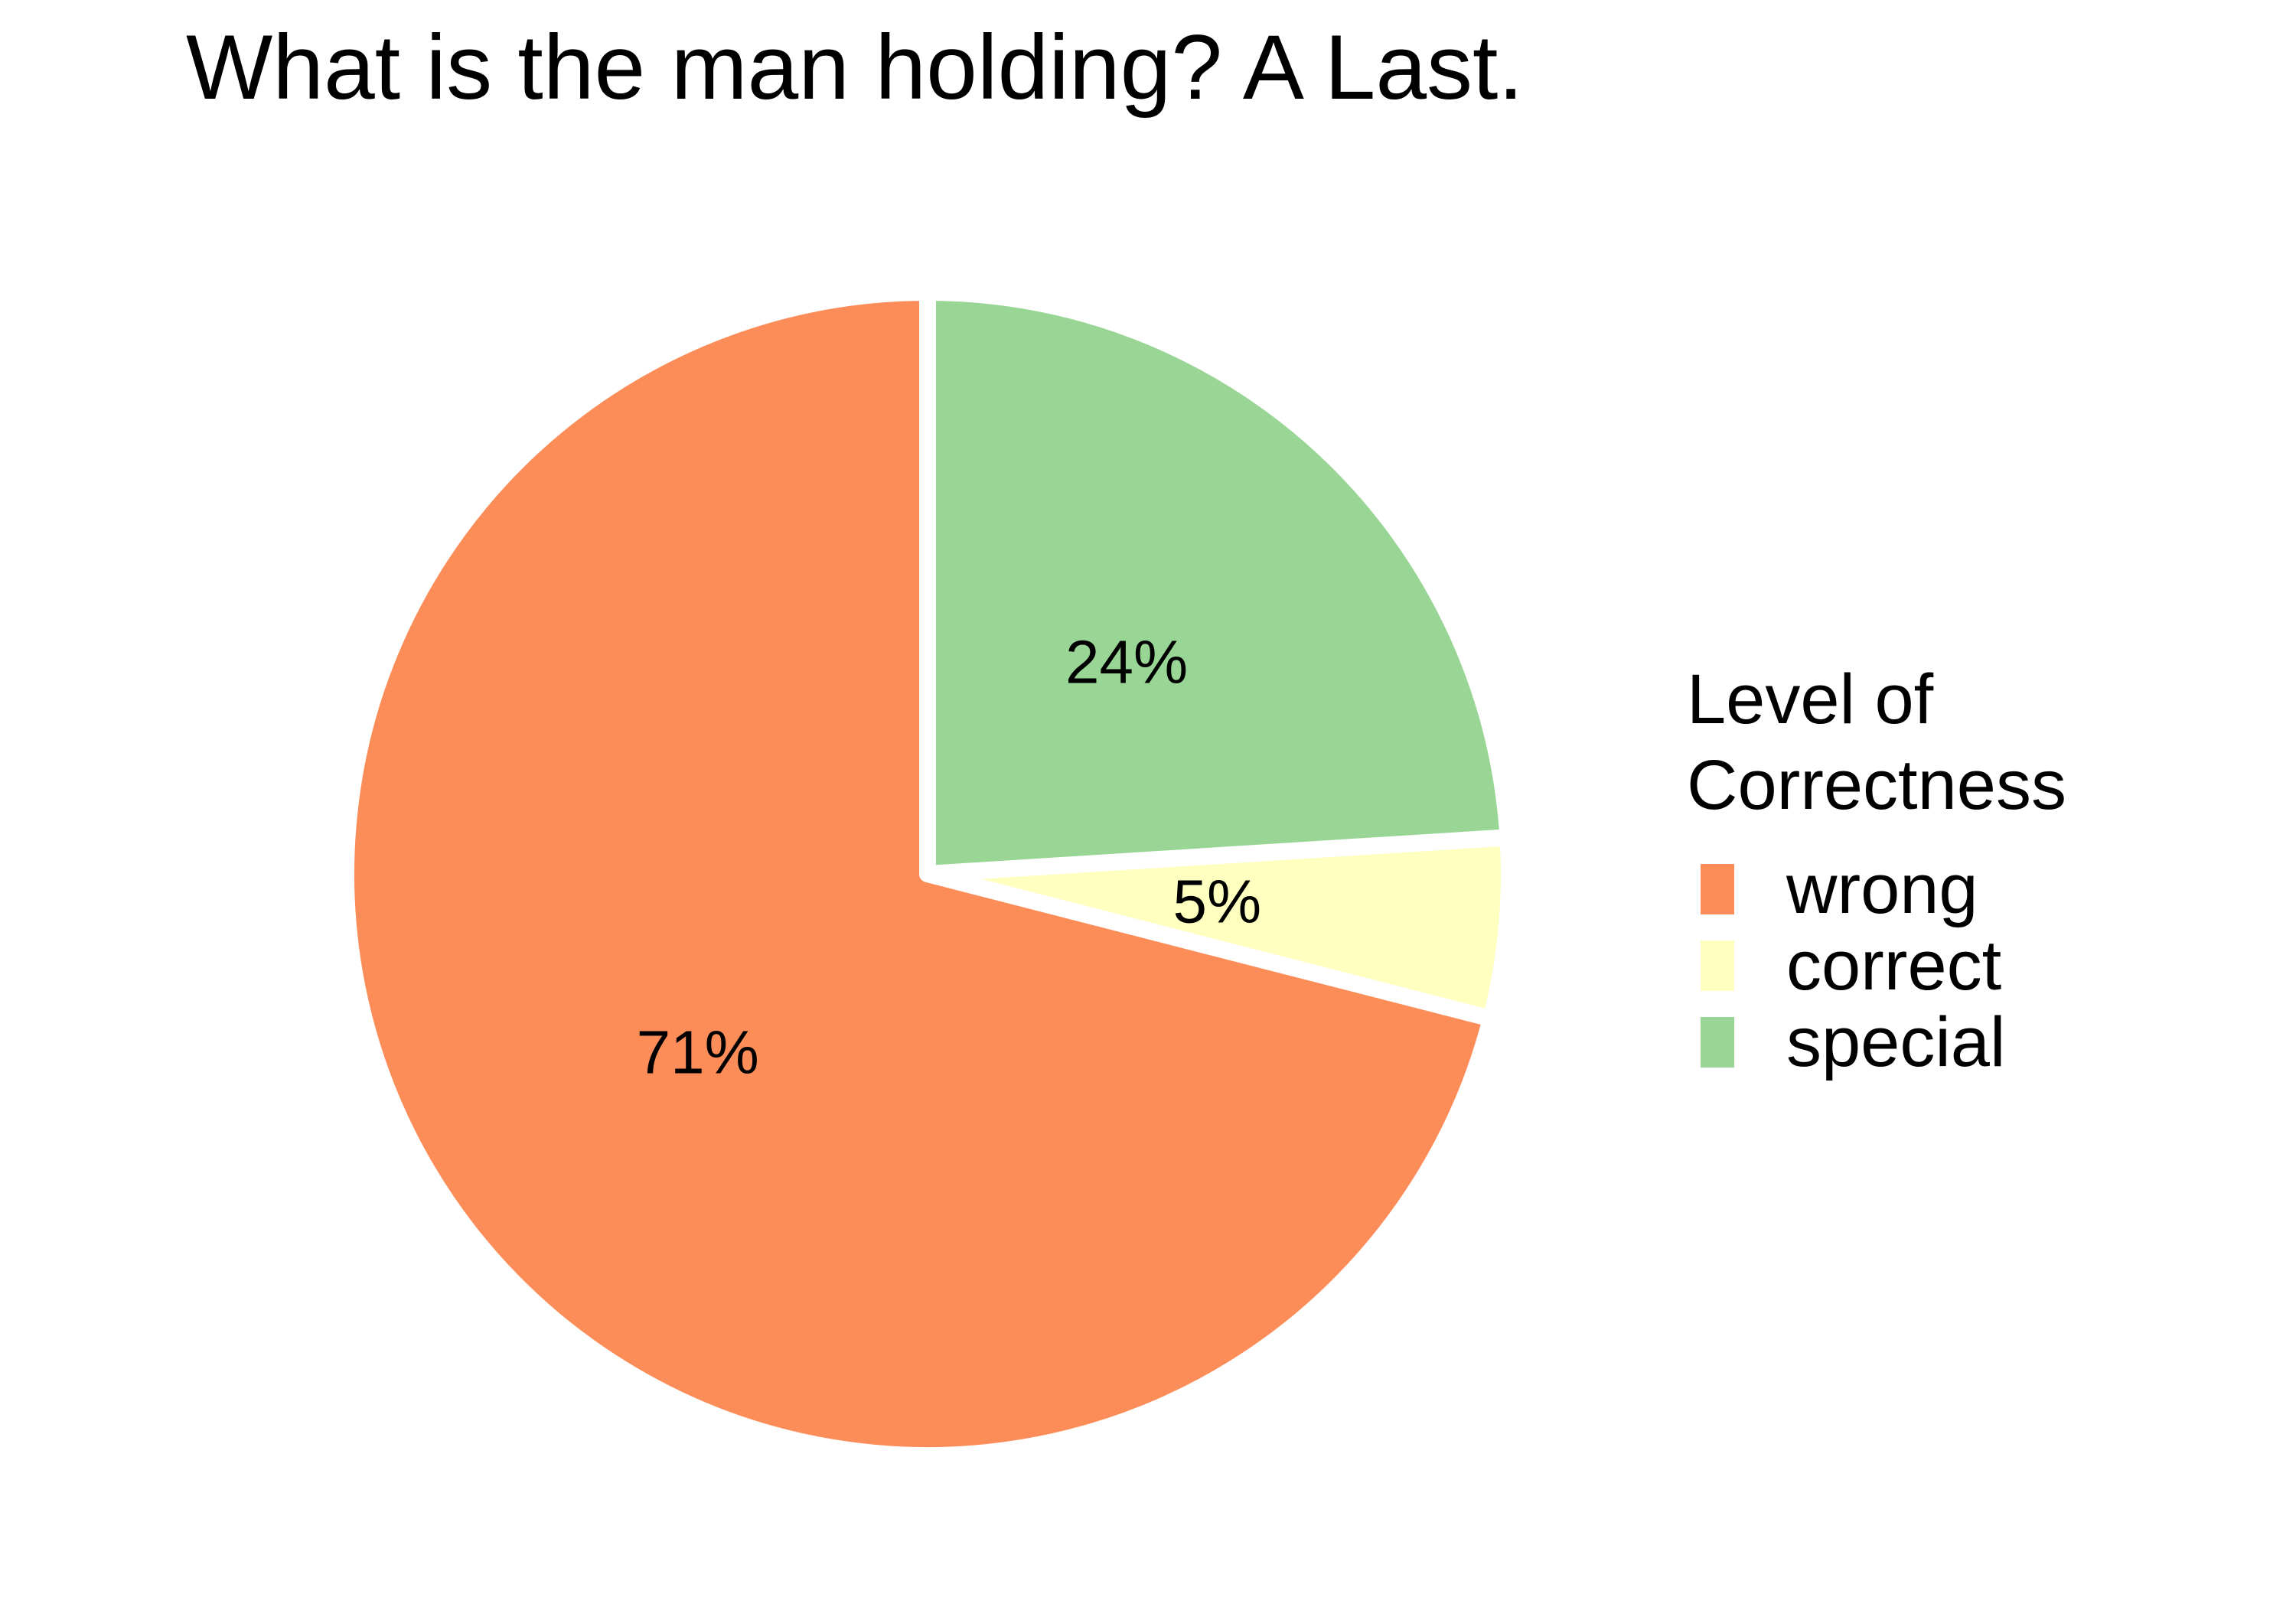  What do you see at coordinates (1955, 742) in the screenshot?
I see `legend-title: Level of Correctness` at bounding box center [1955, 742].